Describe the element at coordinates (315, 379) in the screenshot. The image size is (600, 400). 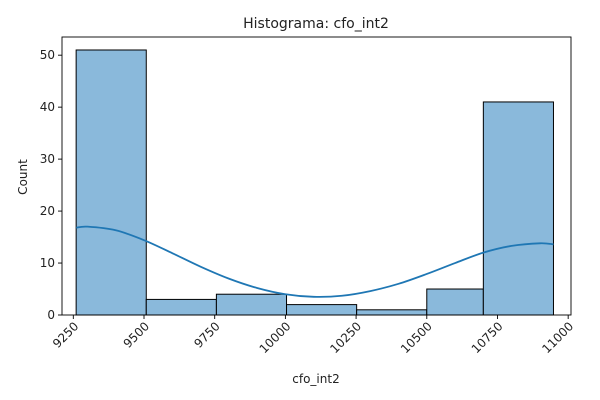
I see `x-axis-label: cfo_int2` at that location.